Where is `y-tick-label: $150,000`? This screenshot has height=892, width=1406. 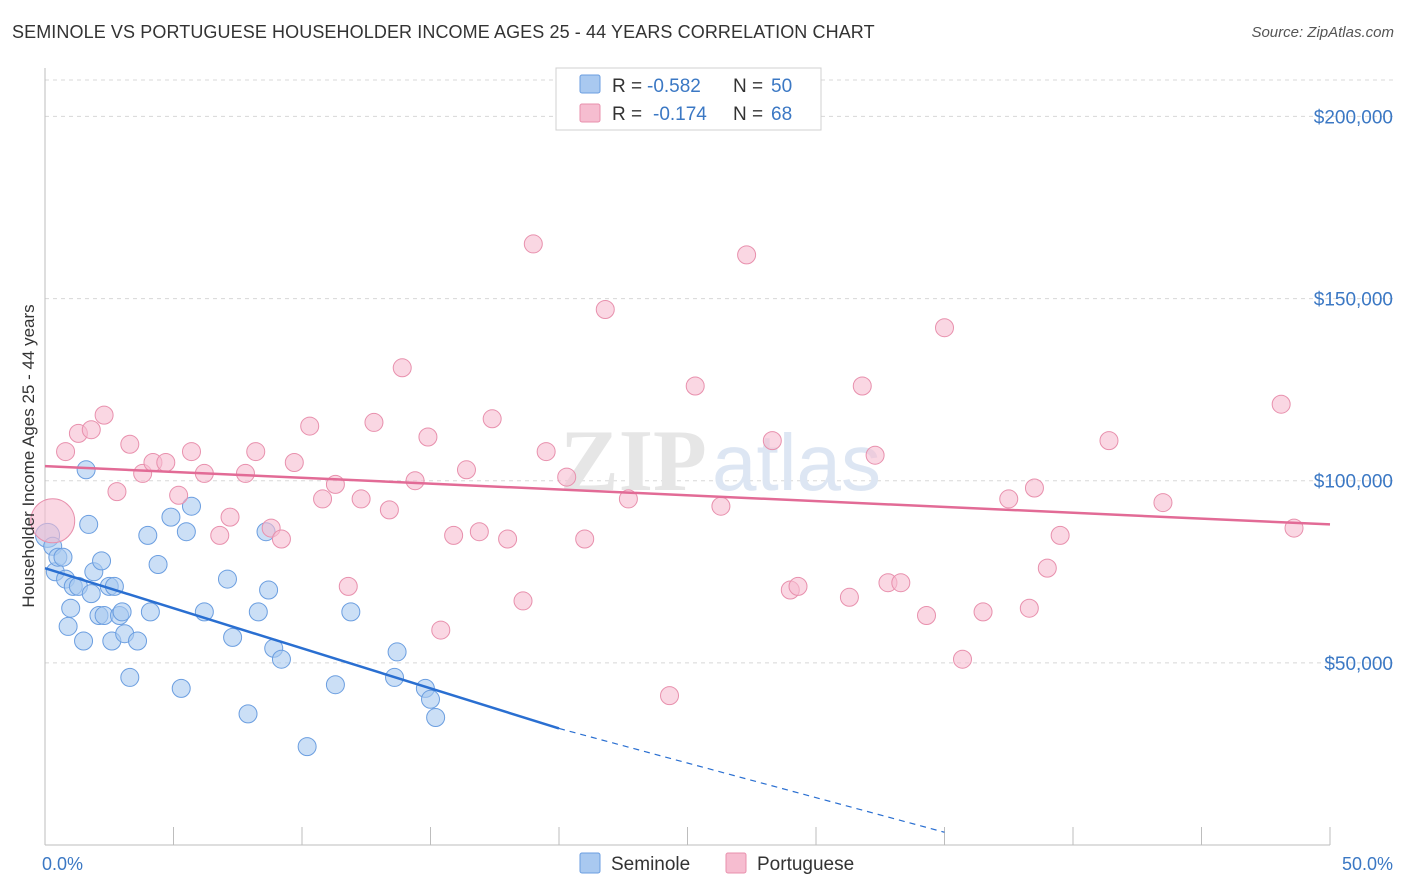
y-tick-label: $150,000 is located at coordinates (1353, 300).